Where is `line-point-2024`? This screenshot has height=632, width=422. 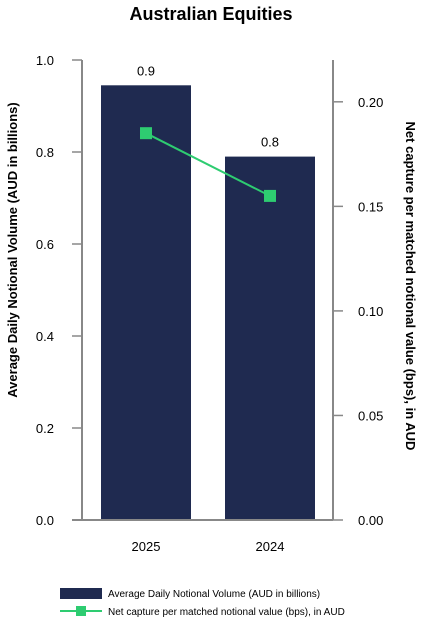
line-point-2024 is located at coordinates (270, 195).